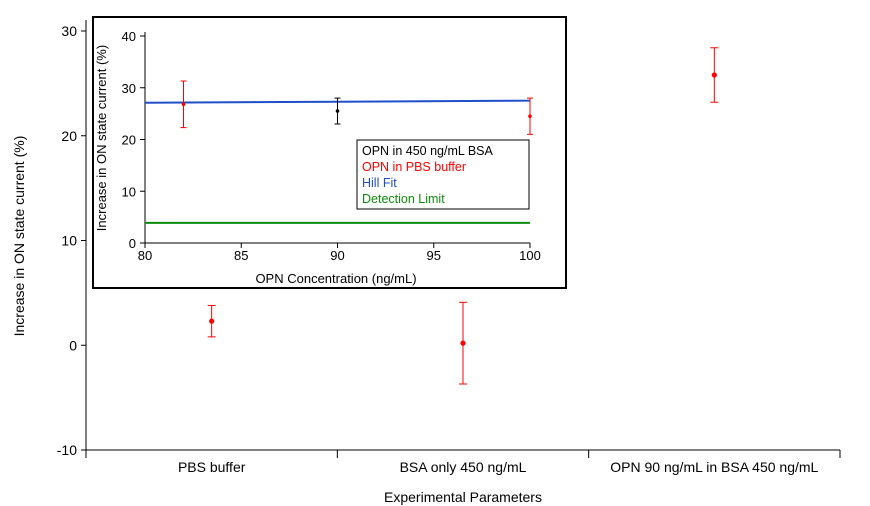 This screenshot has width=870, height=506. I want to click on main-y-tick-label: 10, so click(69, 241).